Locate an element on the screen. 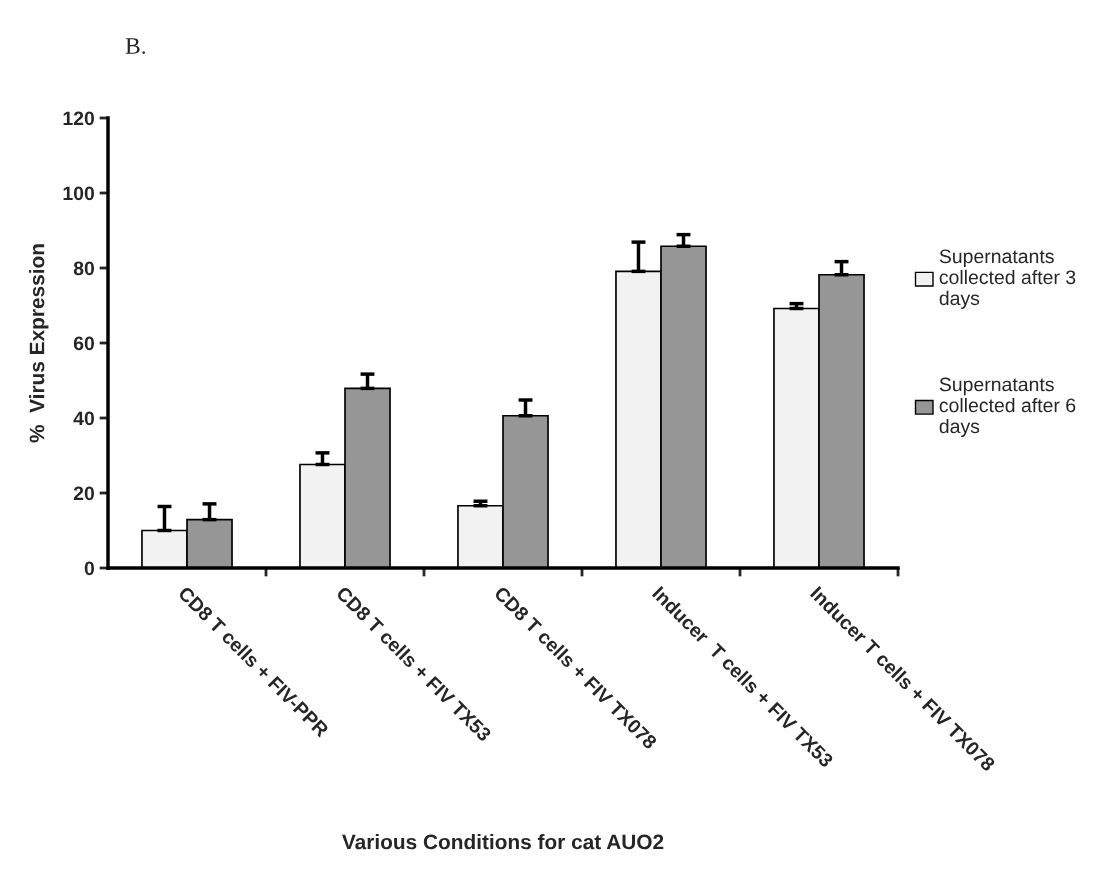 The height and width of the screenshot is (879, 1106). y-tick-label: 40 is located at coordinates (84, 418).